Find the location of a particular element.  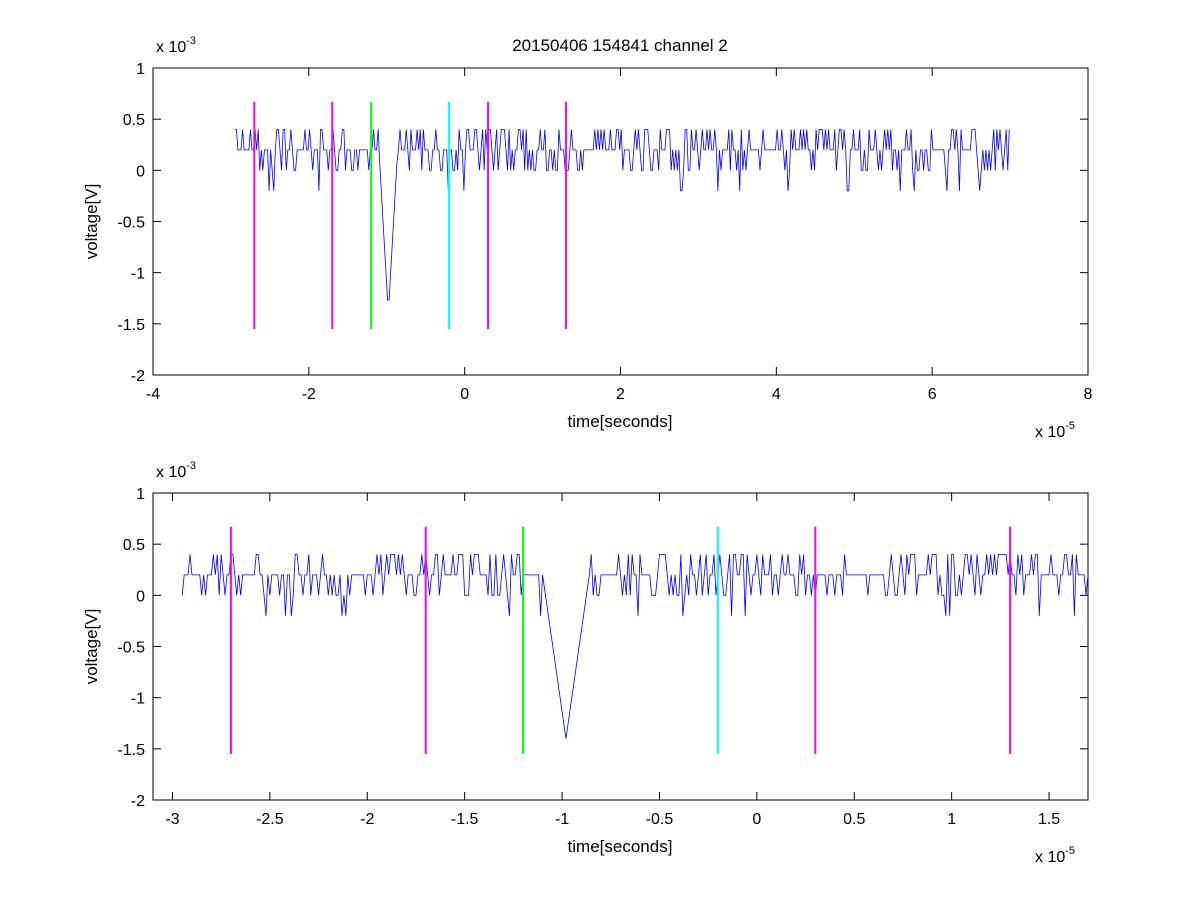

x-tick-label: -1 is located at coordinates (562, 819).